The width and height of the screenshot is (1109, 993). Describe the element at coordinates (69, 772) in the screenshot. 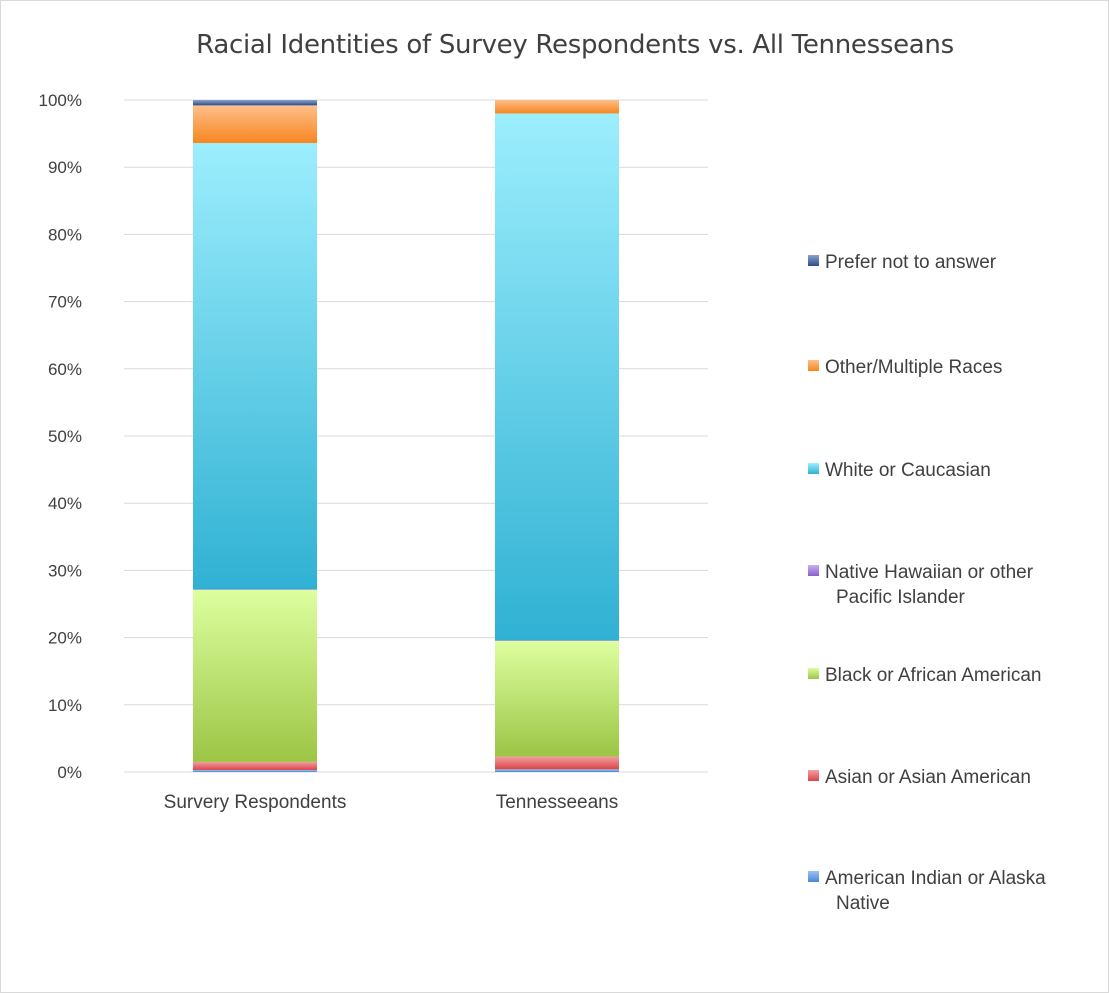

I see `y-tick-label: 0%` at that location.